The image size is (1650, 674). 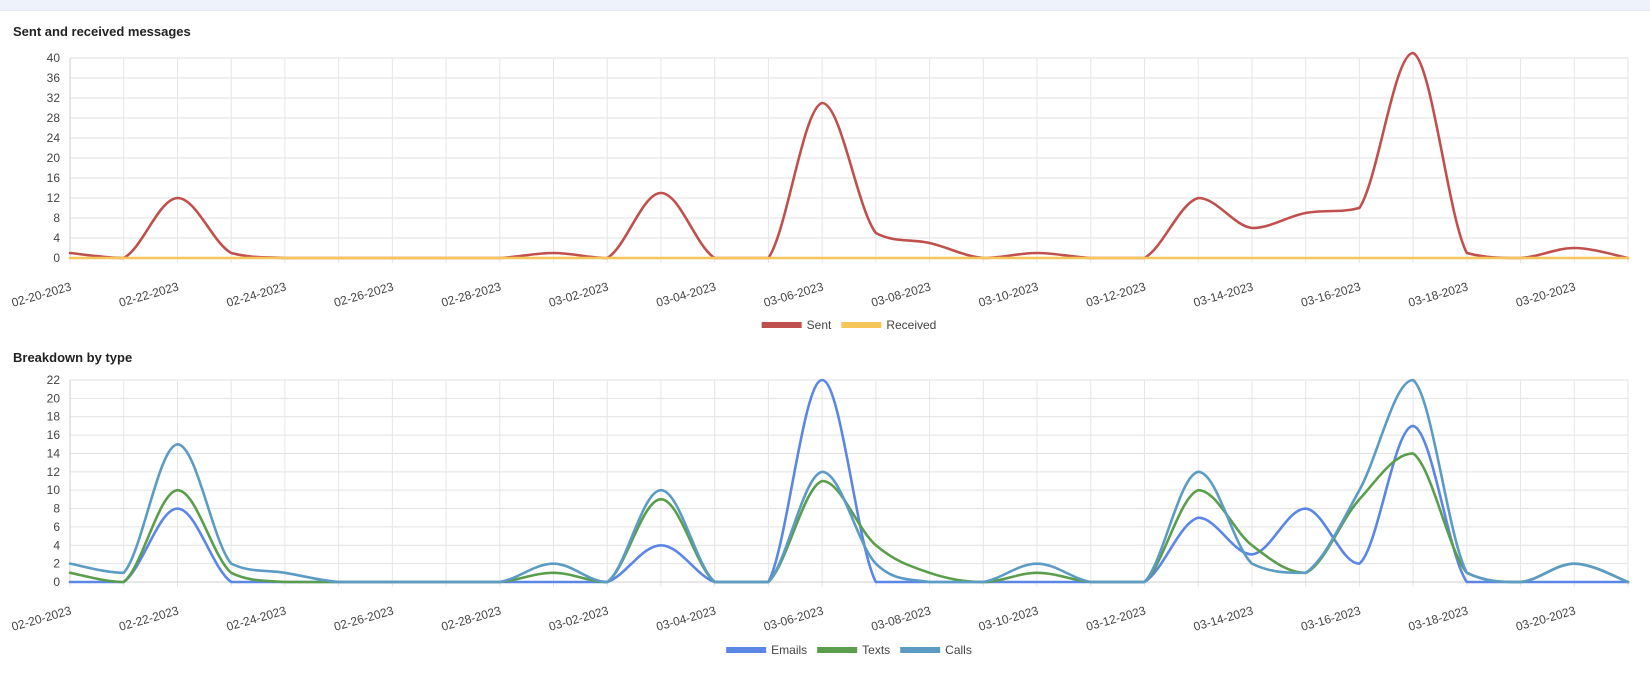 I want to click on legend: Emails Texts Calls, so click(x=849, y=650).